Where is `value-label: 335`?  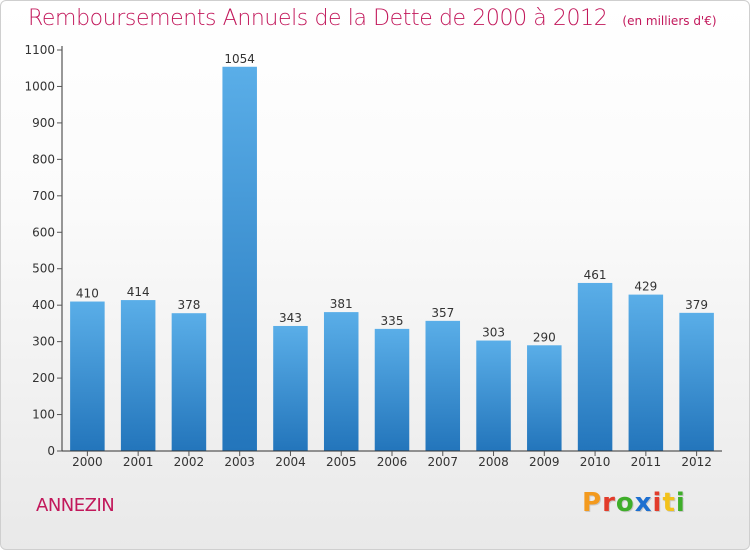 value-label: 335 is located at coordinates (392, 321).